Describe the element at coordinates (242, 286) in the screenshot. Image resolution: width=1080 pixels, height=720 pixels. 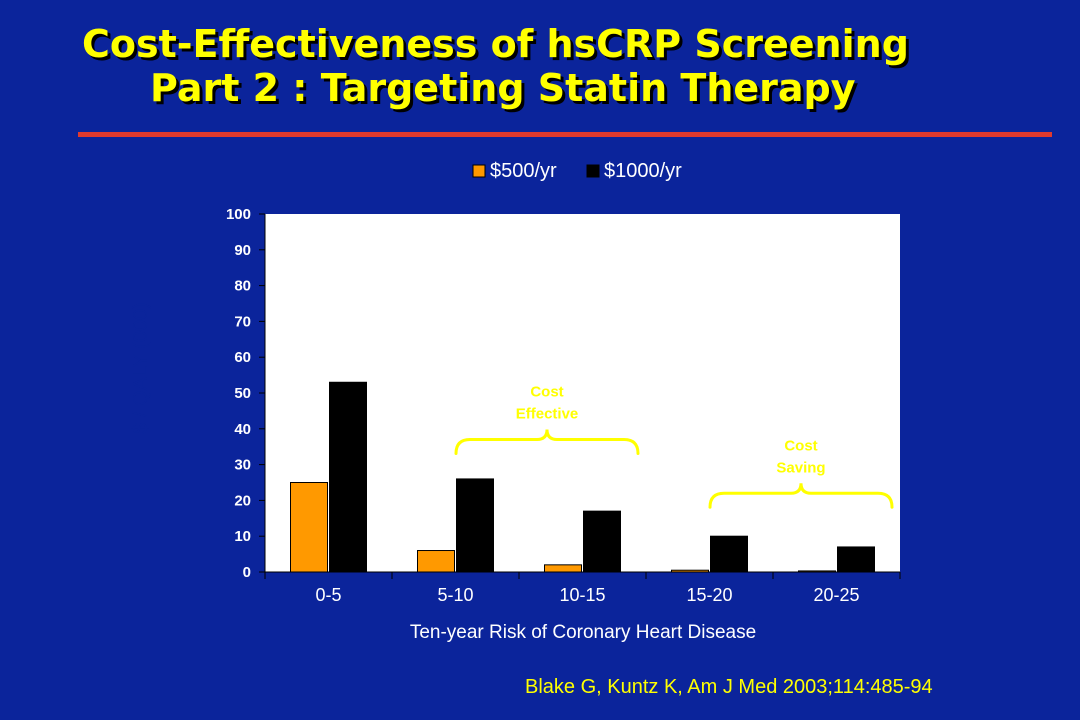
I see `y-tick-label: 80` at that location.